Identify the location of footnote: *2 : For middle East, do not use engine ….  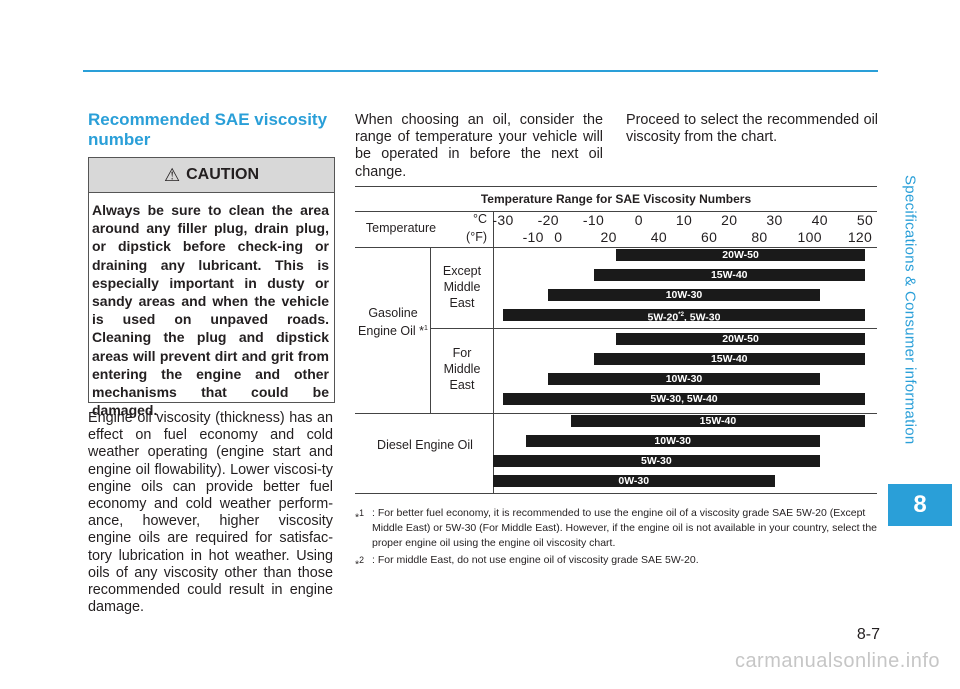
(617, 562).